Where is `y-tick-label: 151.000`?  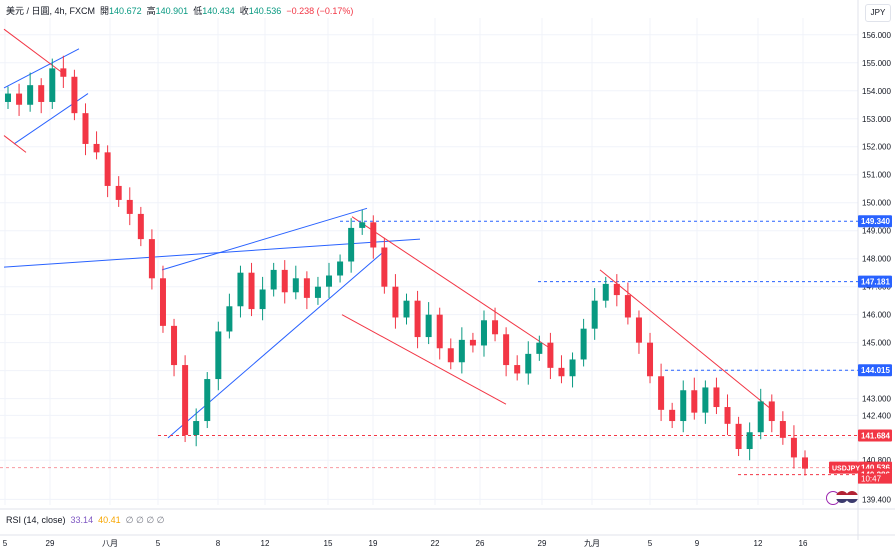
y-tick-label: 151.000 is located at coordinates (876, 175).